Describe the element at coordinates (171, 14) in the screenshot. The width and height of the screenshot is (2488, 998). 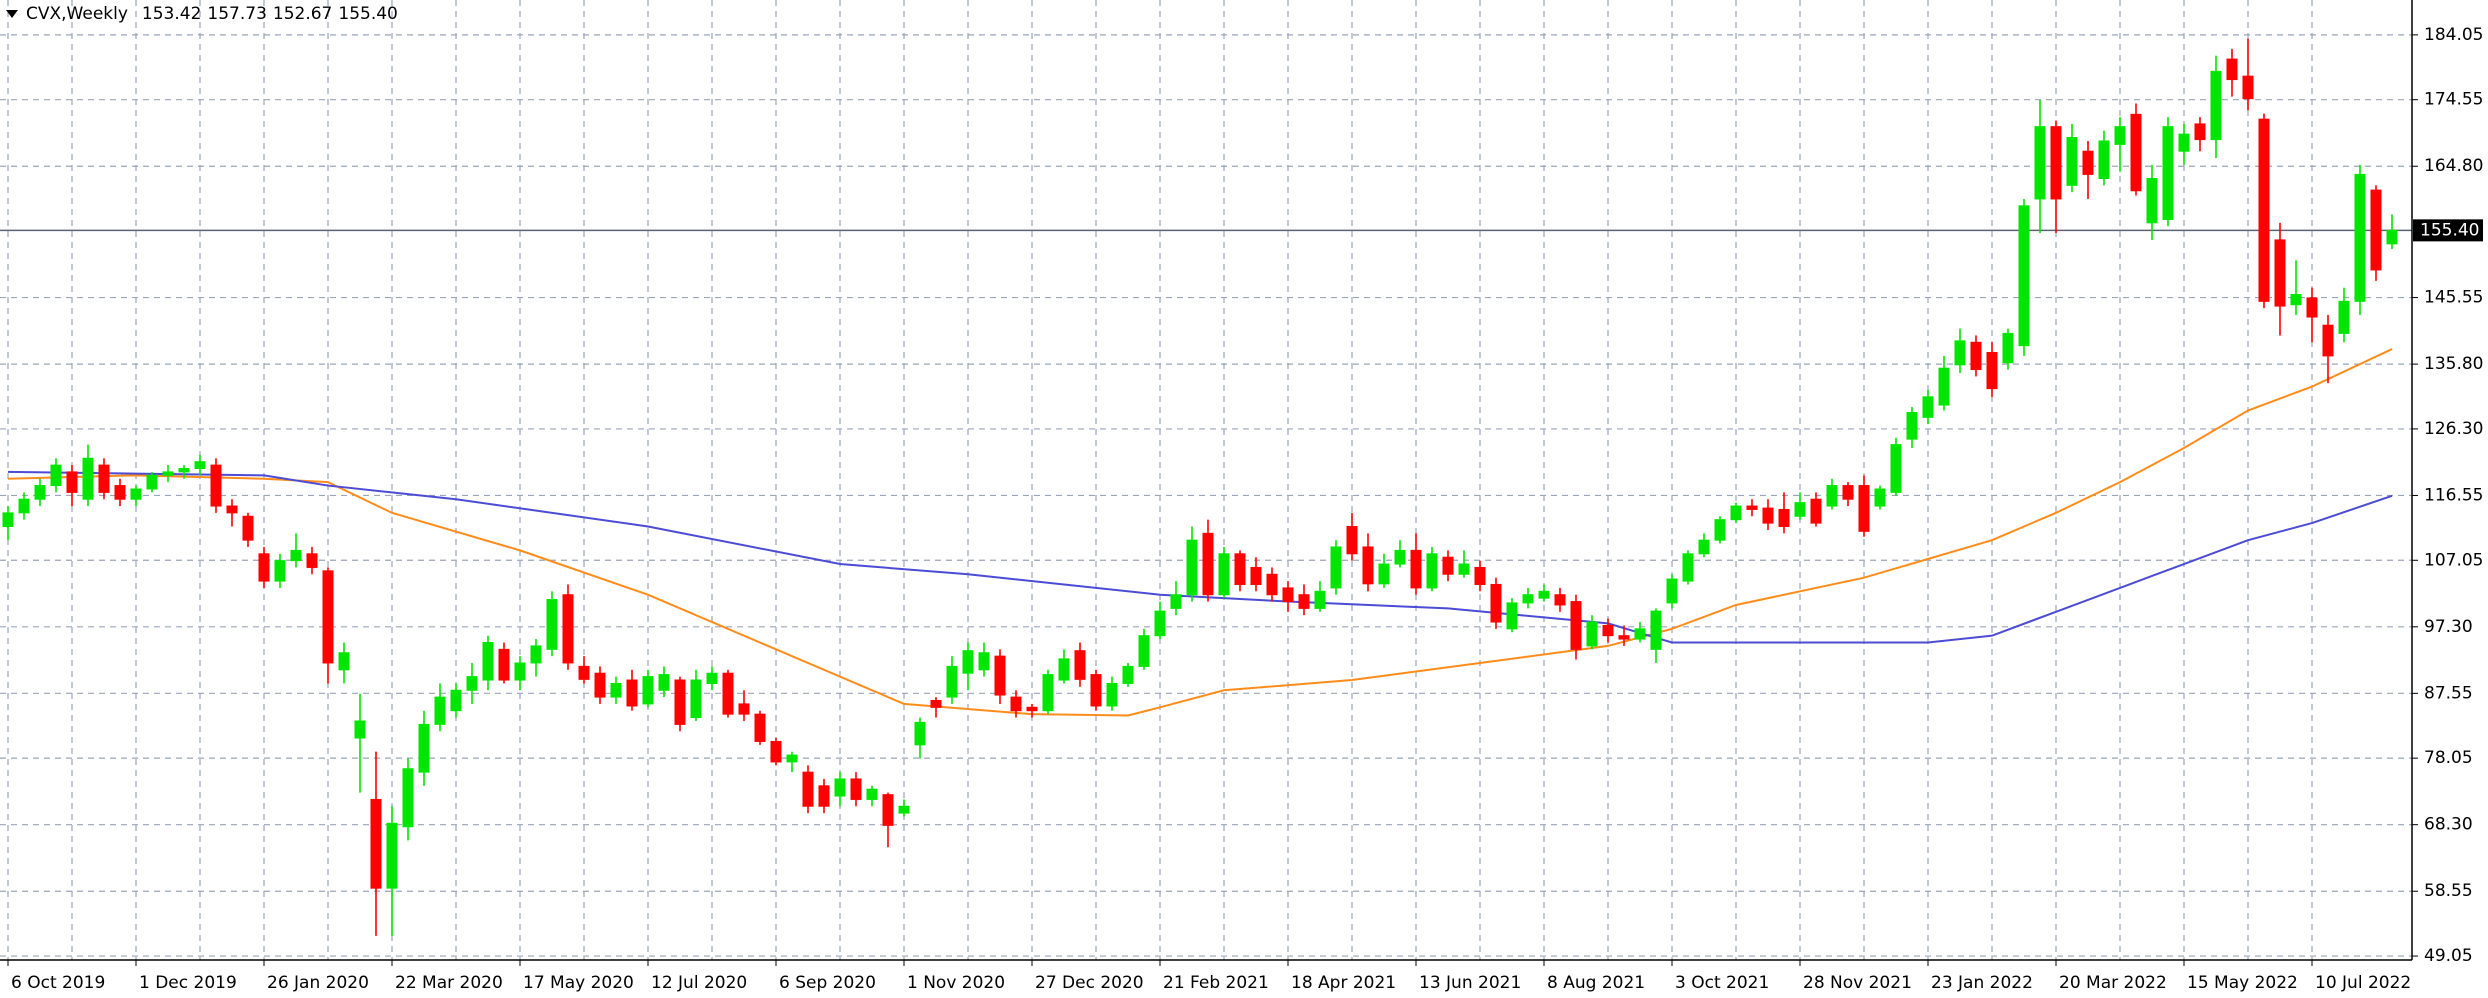
I see `header-open: 153.42` at that location.